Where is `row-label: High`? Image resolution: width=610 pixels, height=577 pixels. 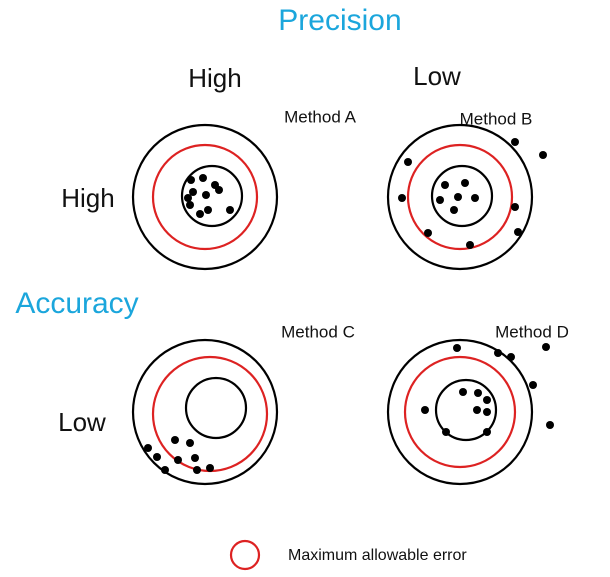
row-label: High is located at coordinates (87, 198).